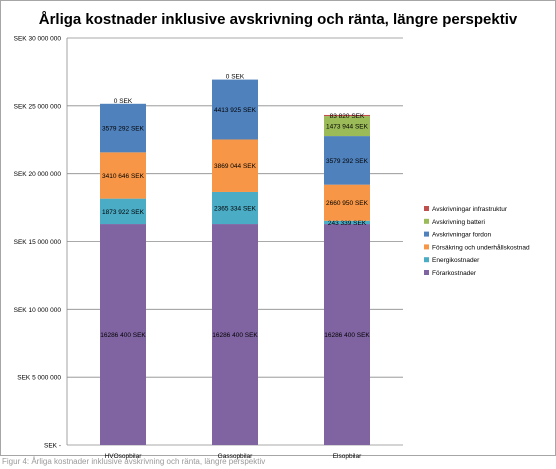 The width and height of the screenshot is (556, 469). I want to click on data-label: 2660 950 SEK, so click(347, 203).